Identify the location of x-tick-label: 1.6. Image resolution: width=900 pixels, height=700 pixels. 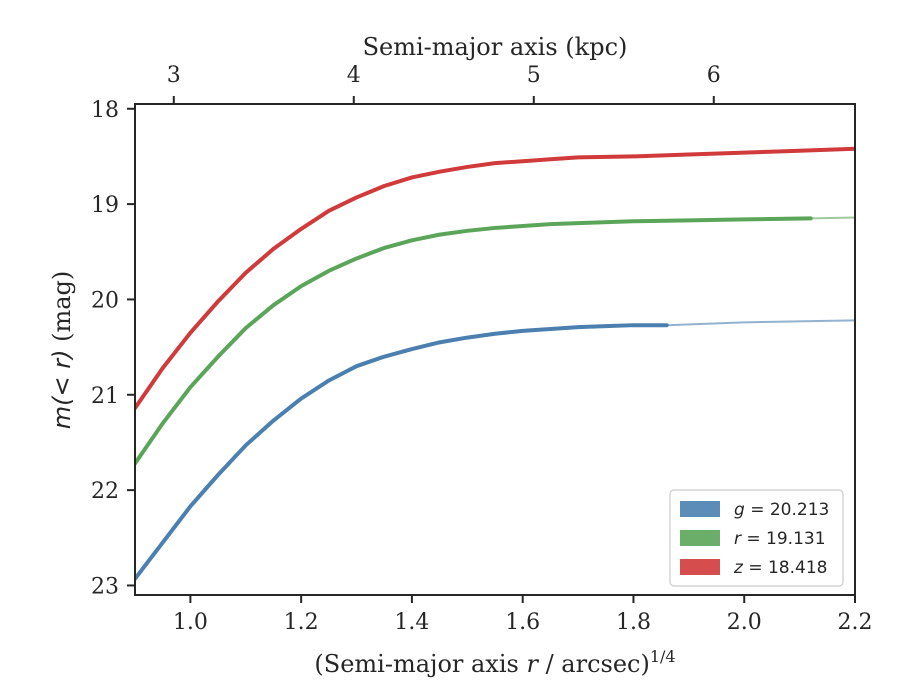
(522, 622).